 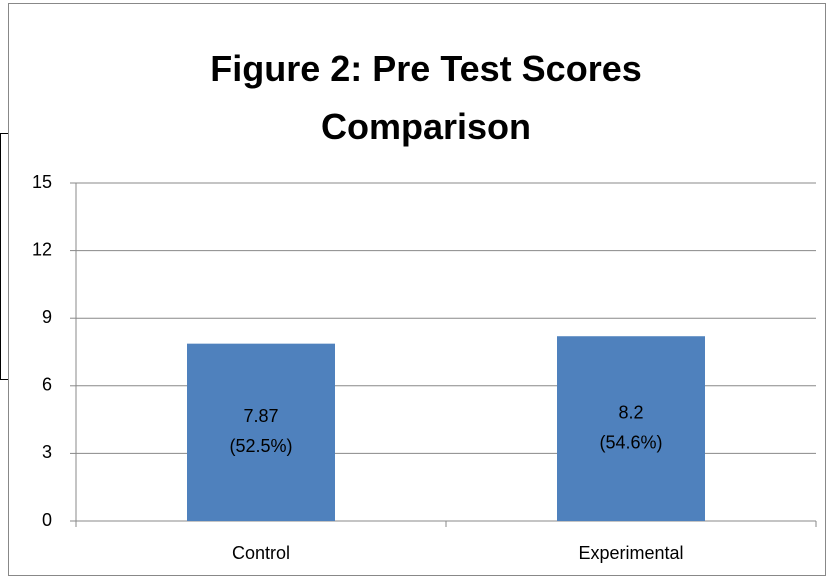 What do you see at coordinates (47, 520) in the screenshot?
I see `y-tick-label: 0` at bounding box center [47, 520].